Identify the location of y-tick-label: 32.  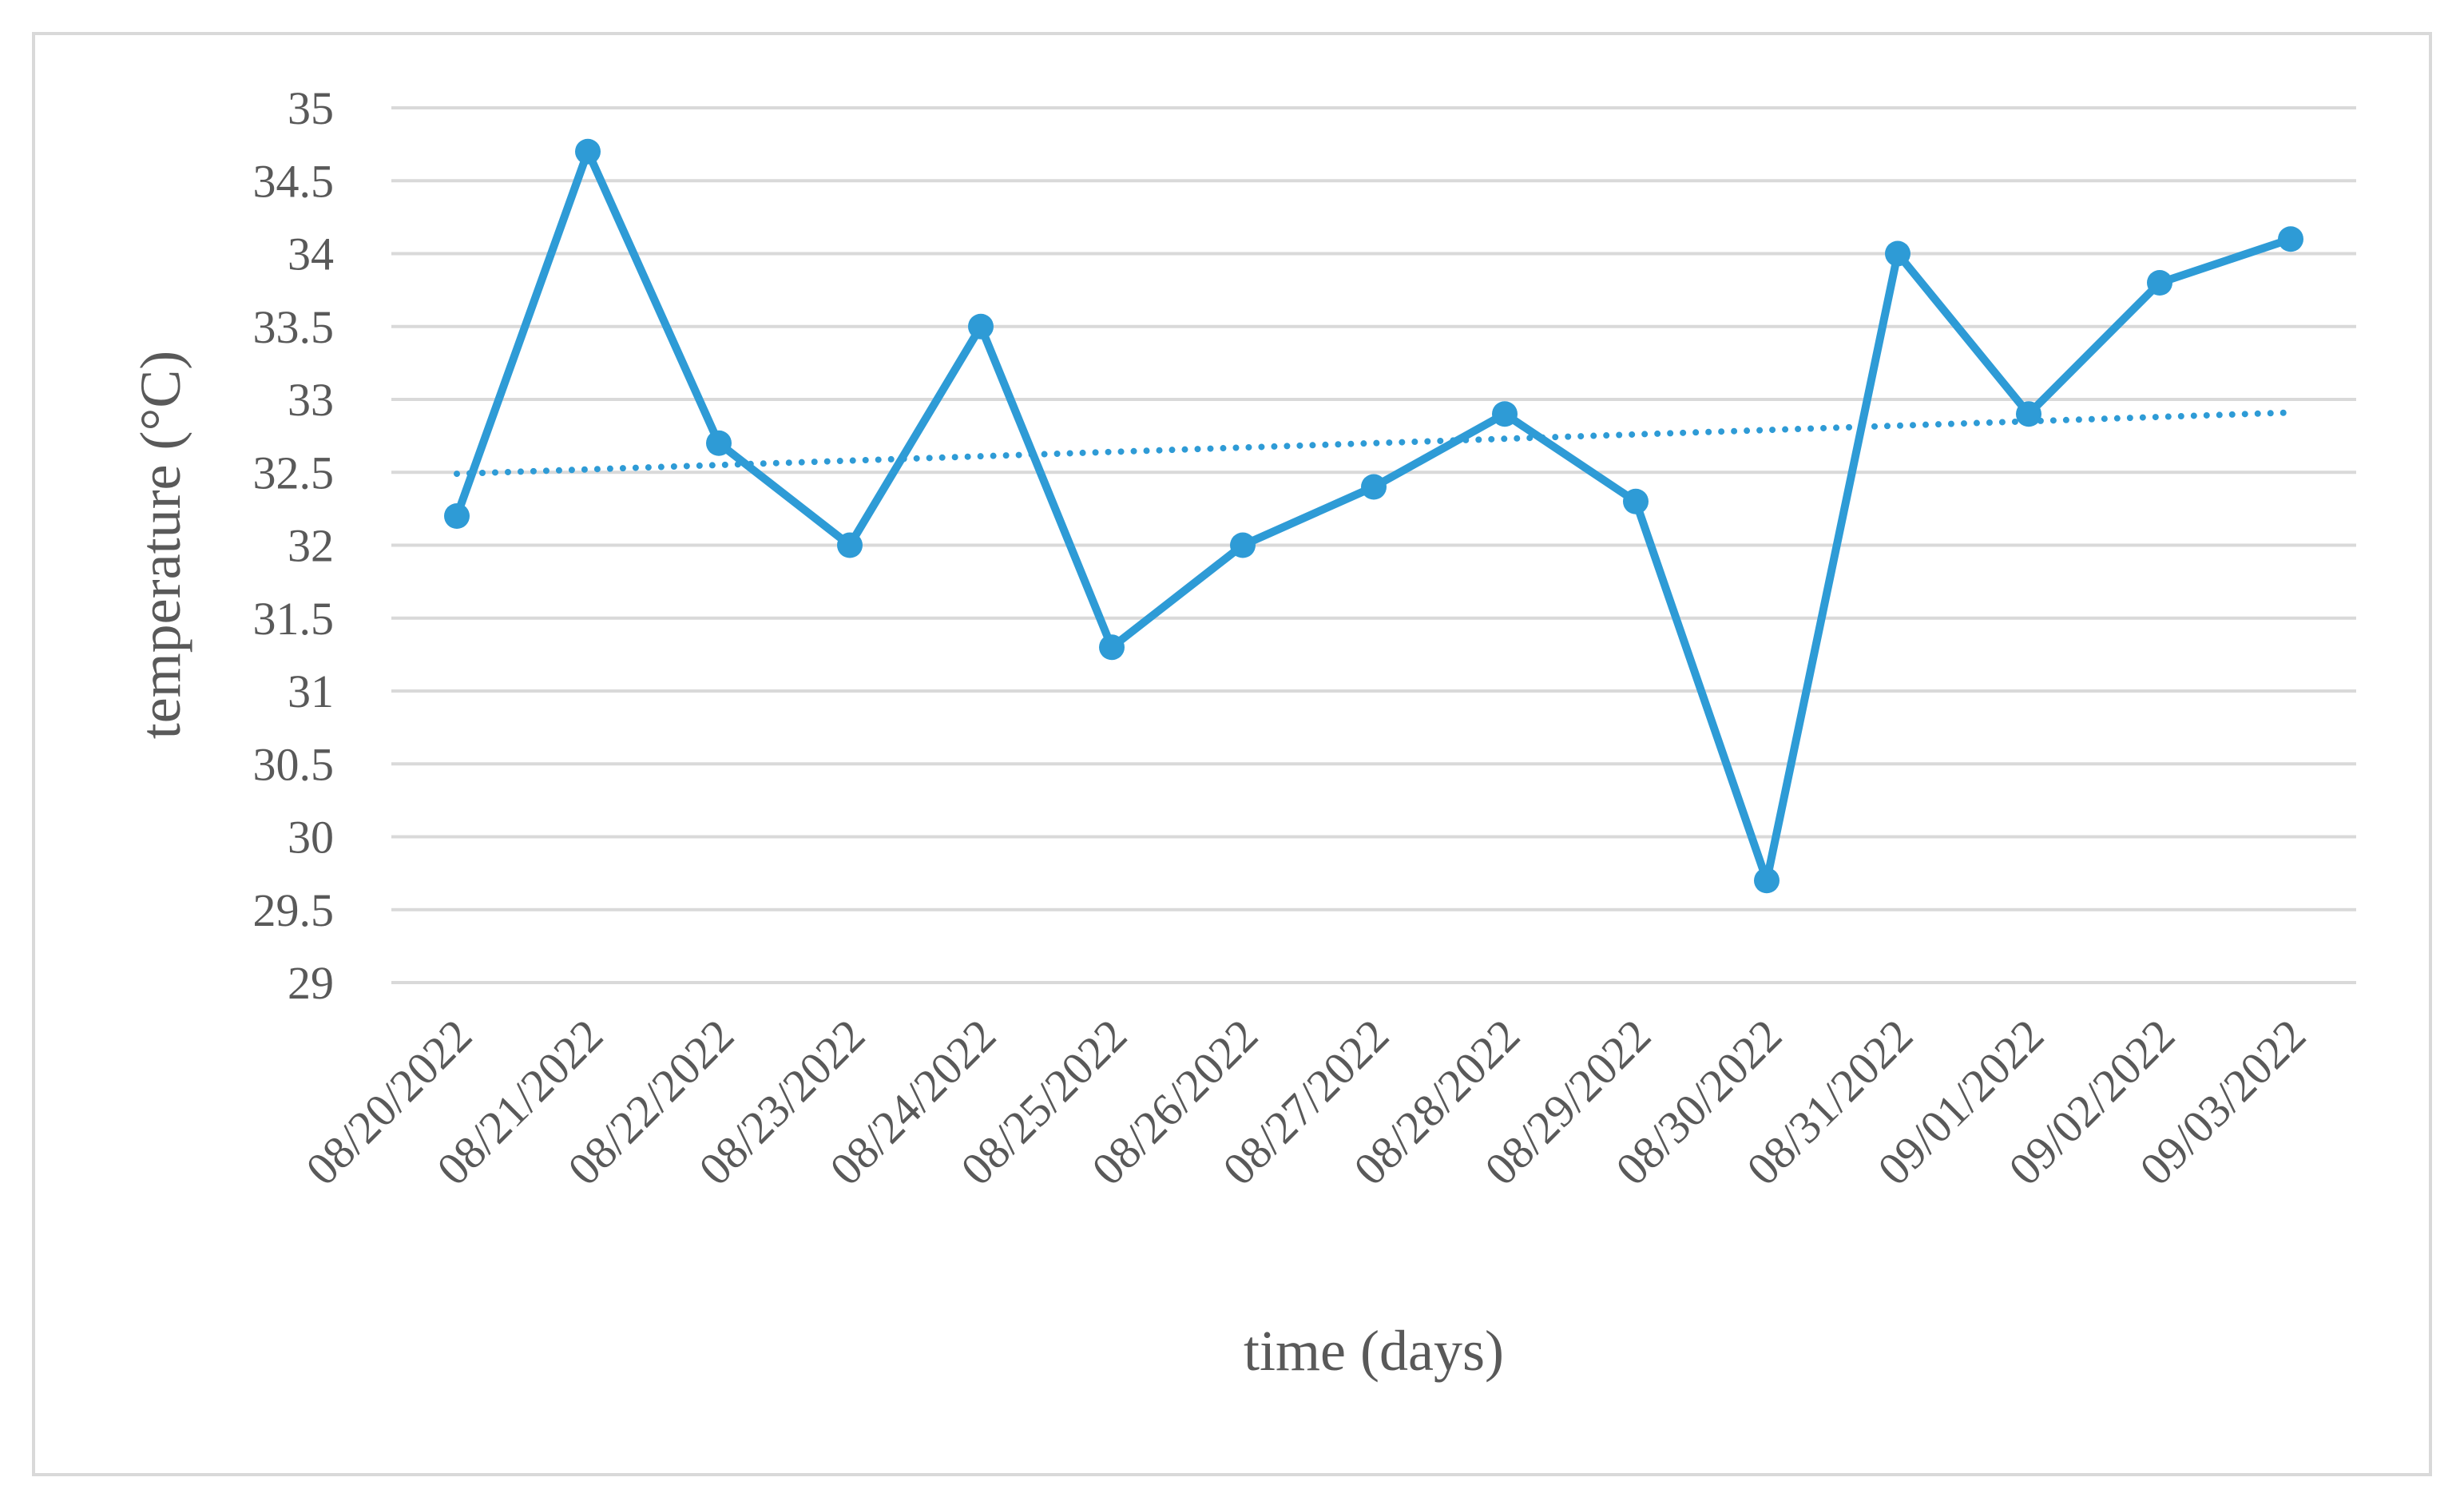
(311, 546).